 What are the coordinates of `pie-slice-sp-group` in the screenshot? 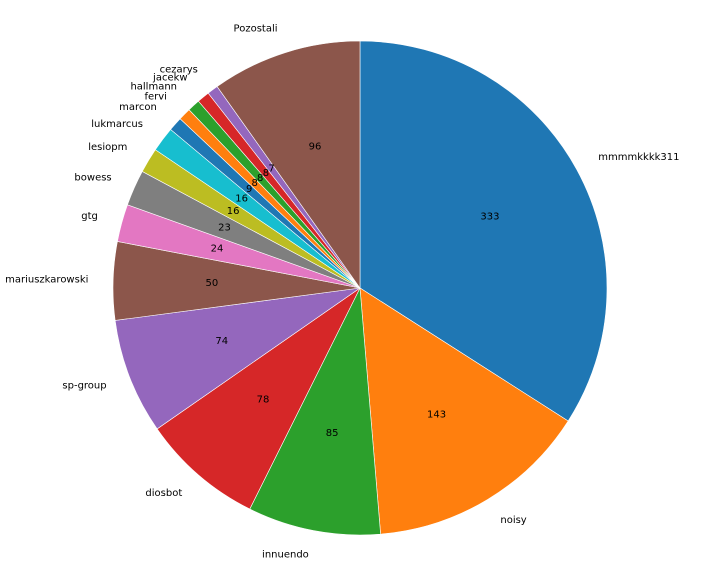 It's located at (237, 358).